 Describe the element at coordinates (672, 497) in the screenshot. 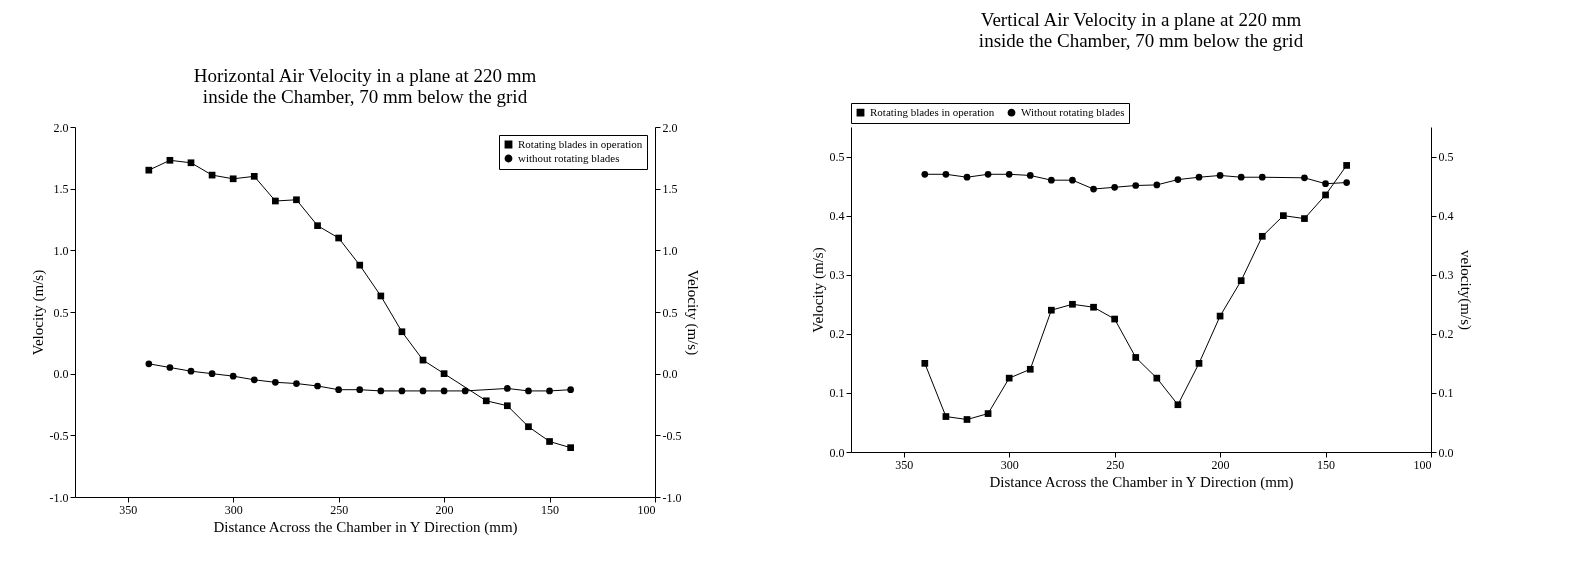

I see `y2-tick-label: -1.0` at that location.